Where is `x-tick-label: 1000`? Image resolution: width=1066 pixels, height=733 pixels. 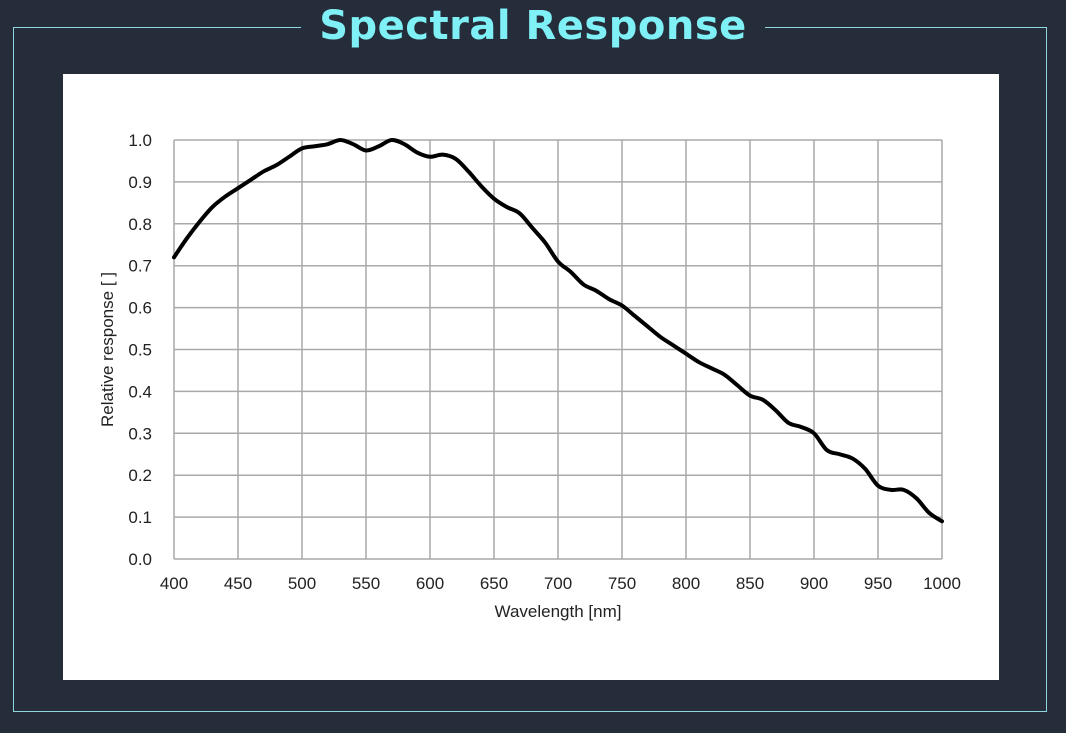 x-tick-label: 1000 is located at coordinates (942, 583).